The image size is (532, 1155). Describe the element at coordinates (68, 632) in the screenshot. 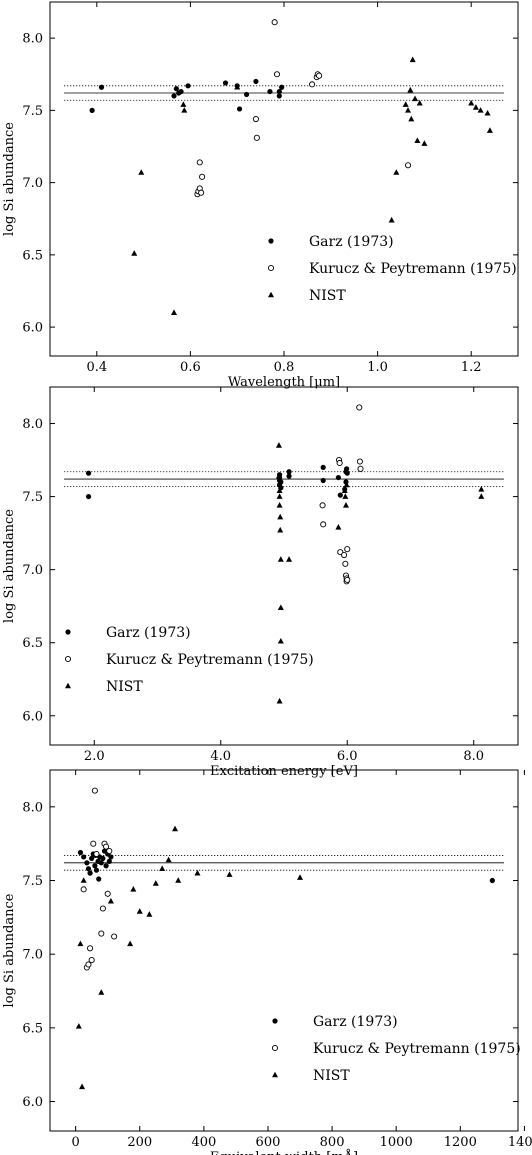

I see `legend-marker` at that location.